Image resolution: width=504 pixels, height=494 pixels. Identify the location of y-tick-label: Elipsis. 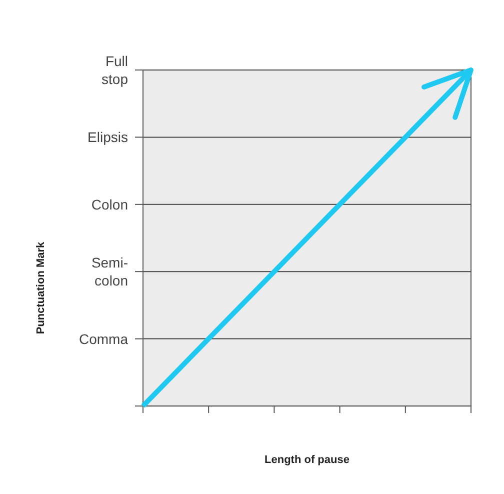
(108, 137).